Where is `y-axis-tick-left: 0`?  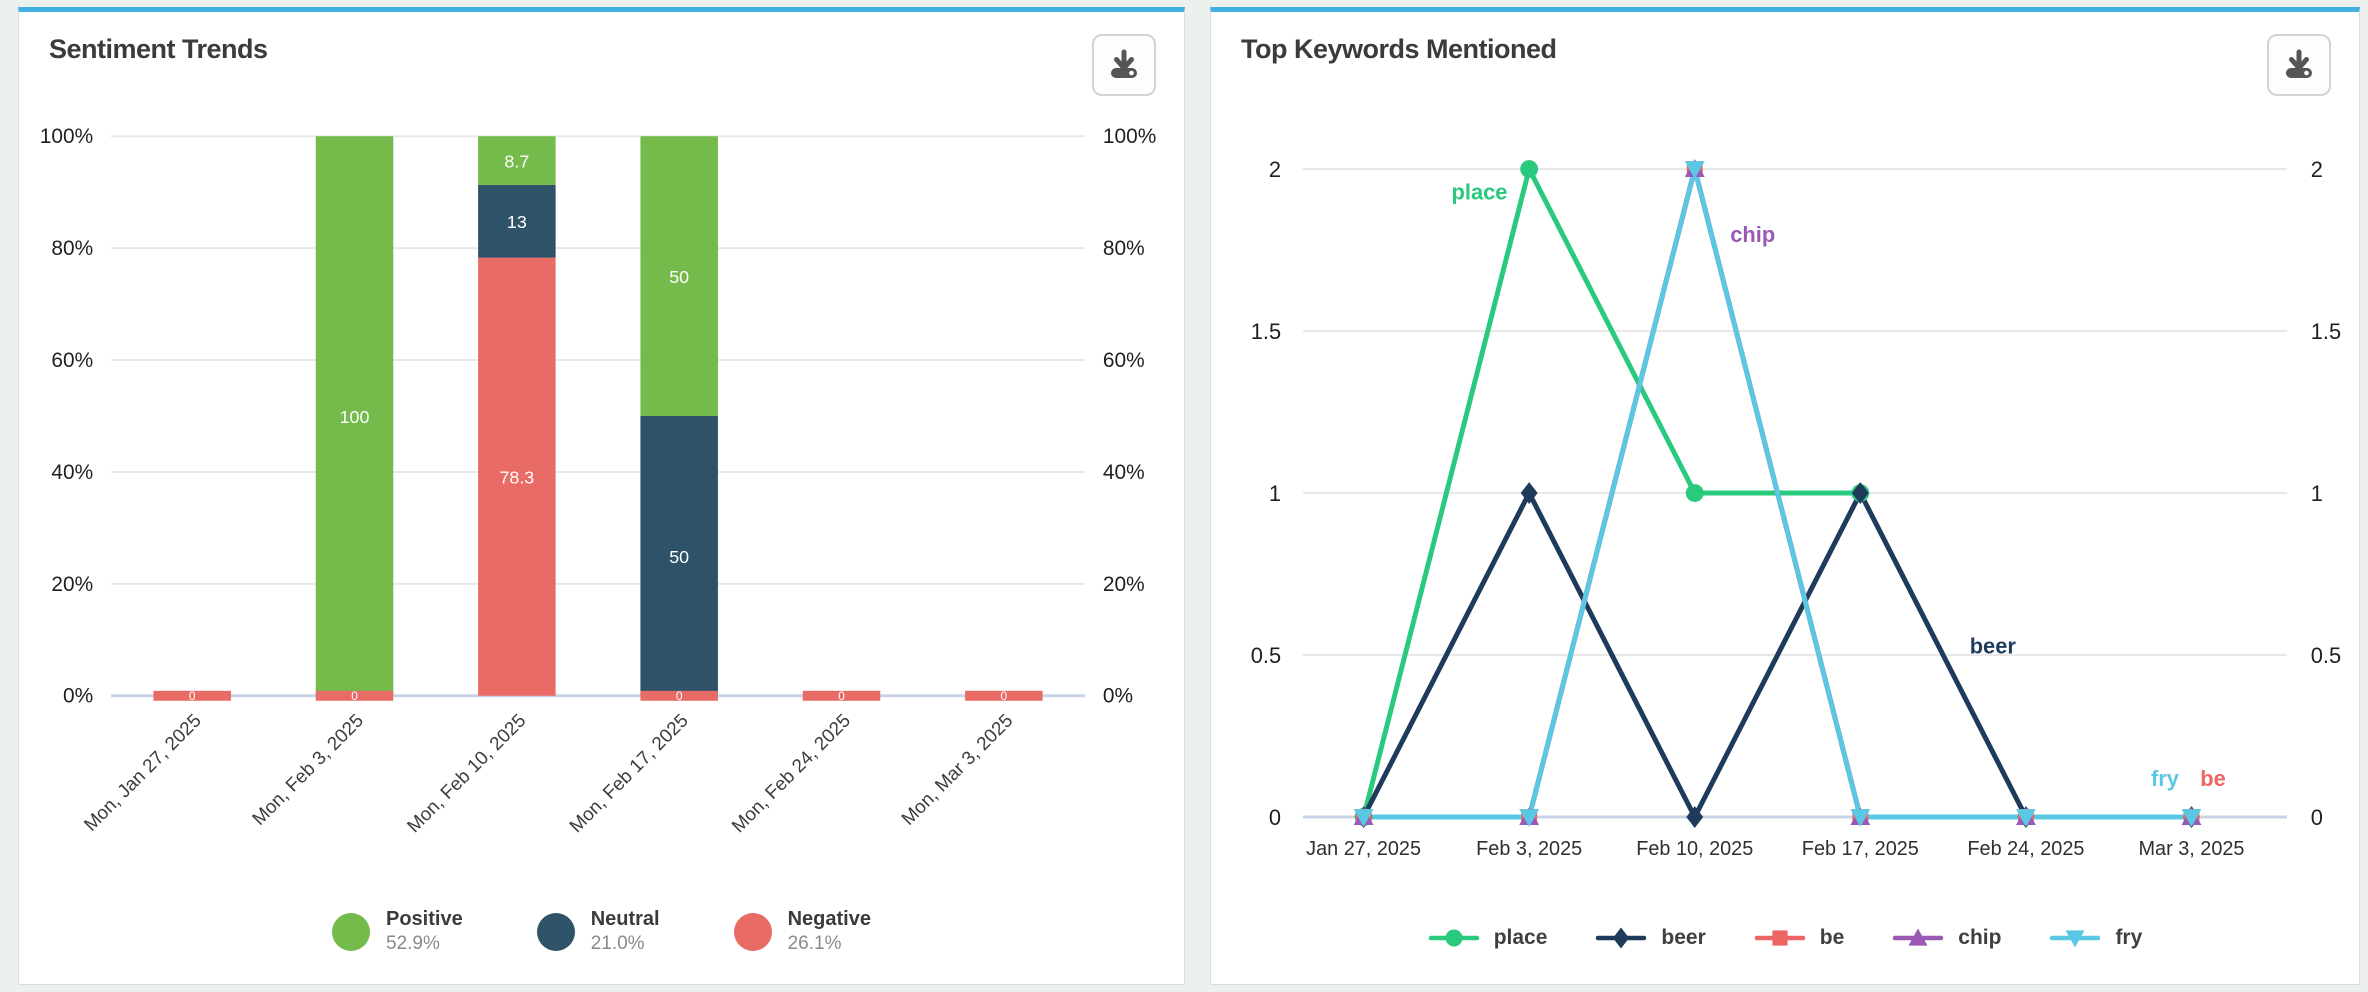 y-axis-tick-left: 0 is located at coordinates (1275, 817).